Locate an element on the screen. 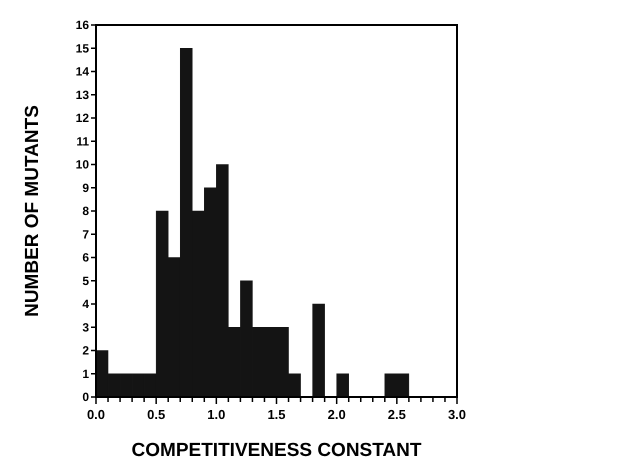  y-tick-label: 1 is located at coordinates (86, 373).